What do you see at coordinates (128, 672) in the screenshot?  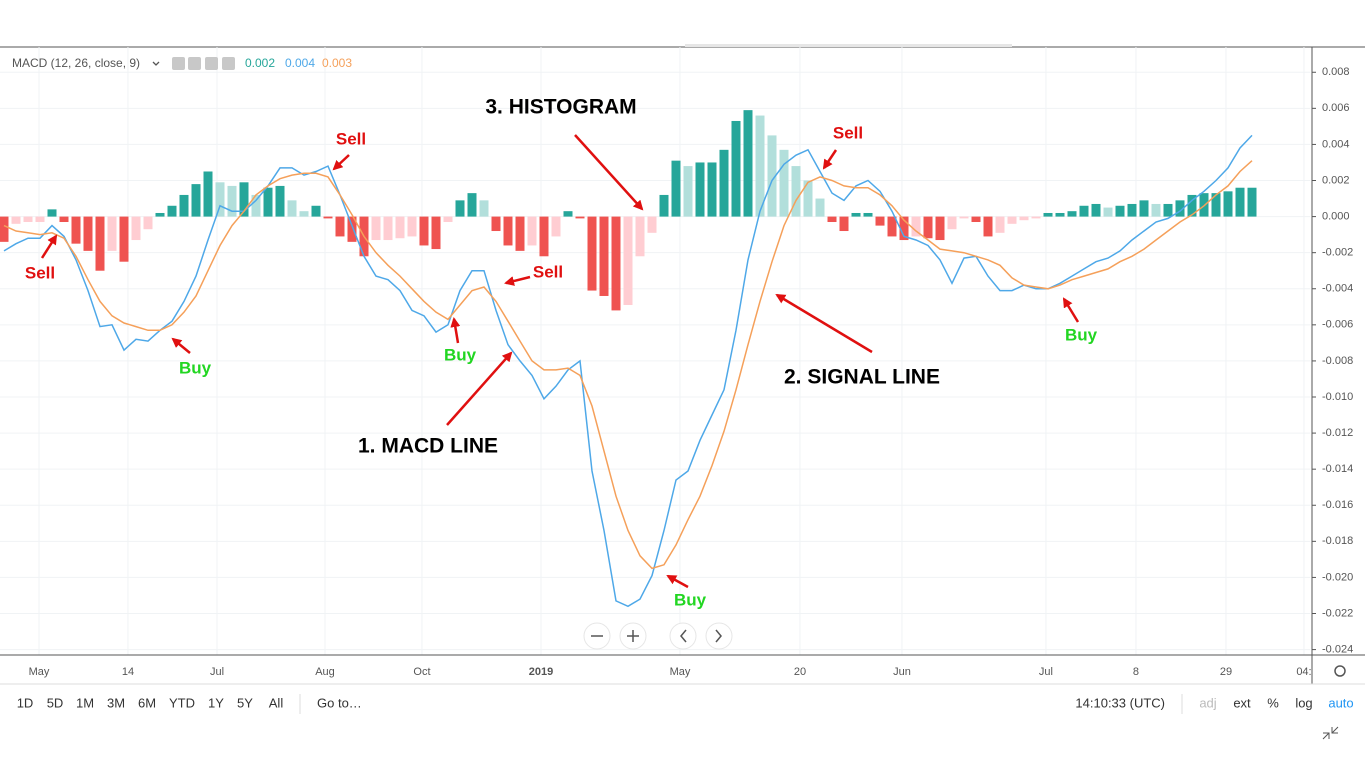 I see `x-tick-label: 14` at bounding box center [128, 672].